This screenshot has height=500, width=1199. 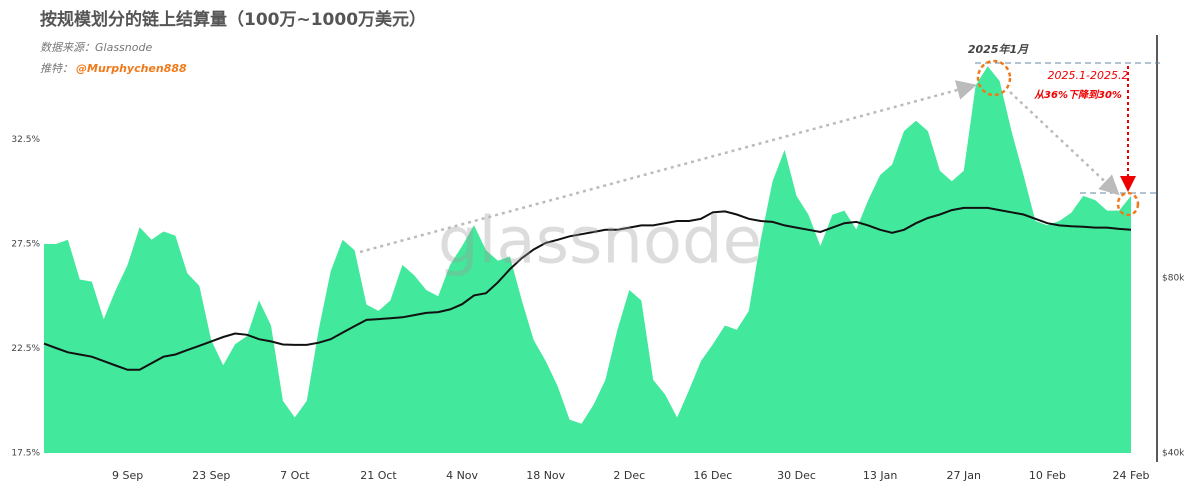 I want to click on x-tick-label: 27 Jan, so click(x=964, y=475).